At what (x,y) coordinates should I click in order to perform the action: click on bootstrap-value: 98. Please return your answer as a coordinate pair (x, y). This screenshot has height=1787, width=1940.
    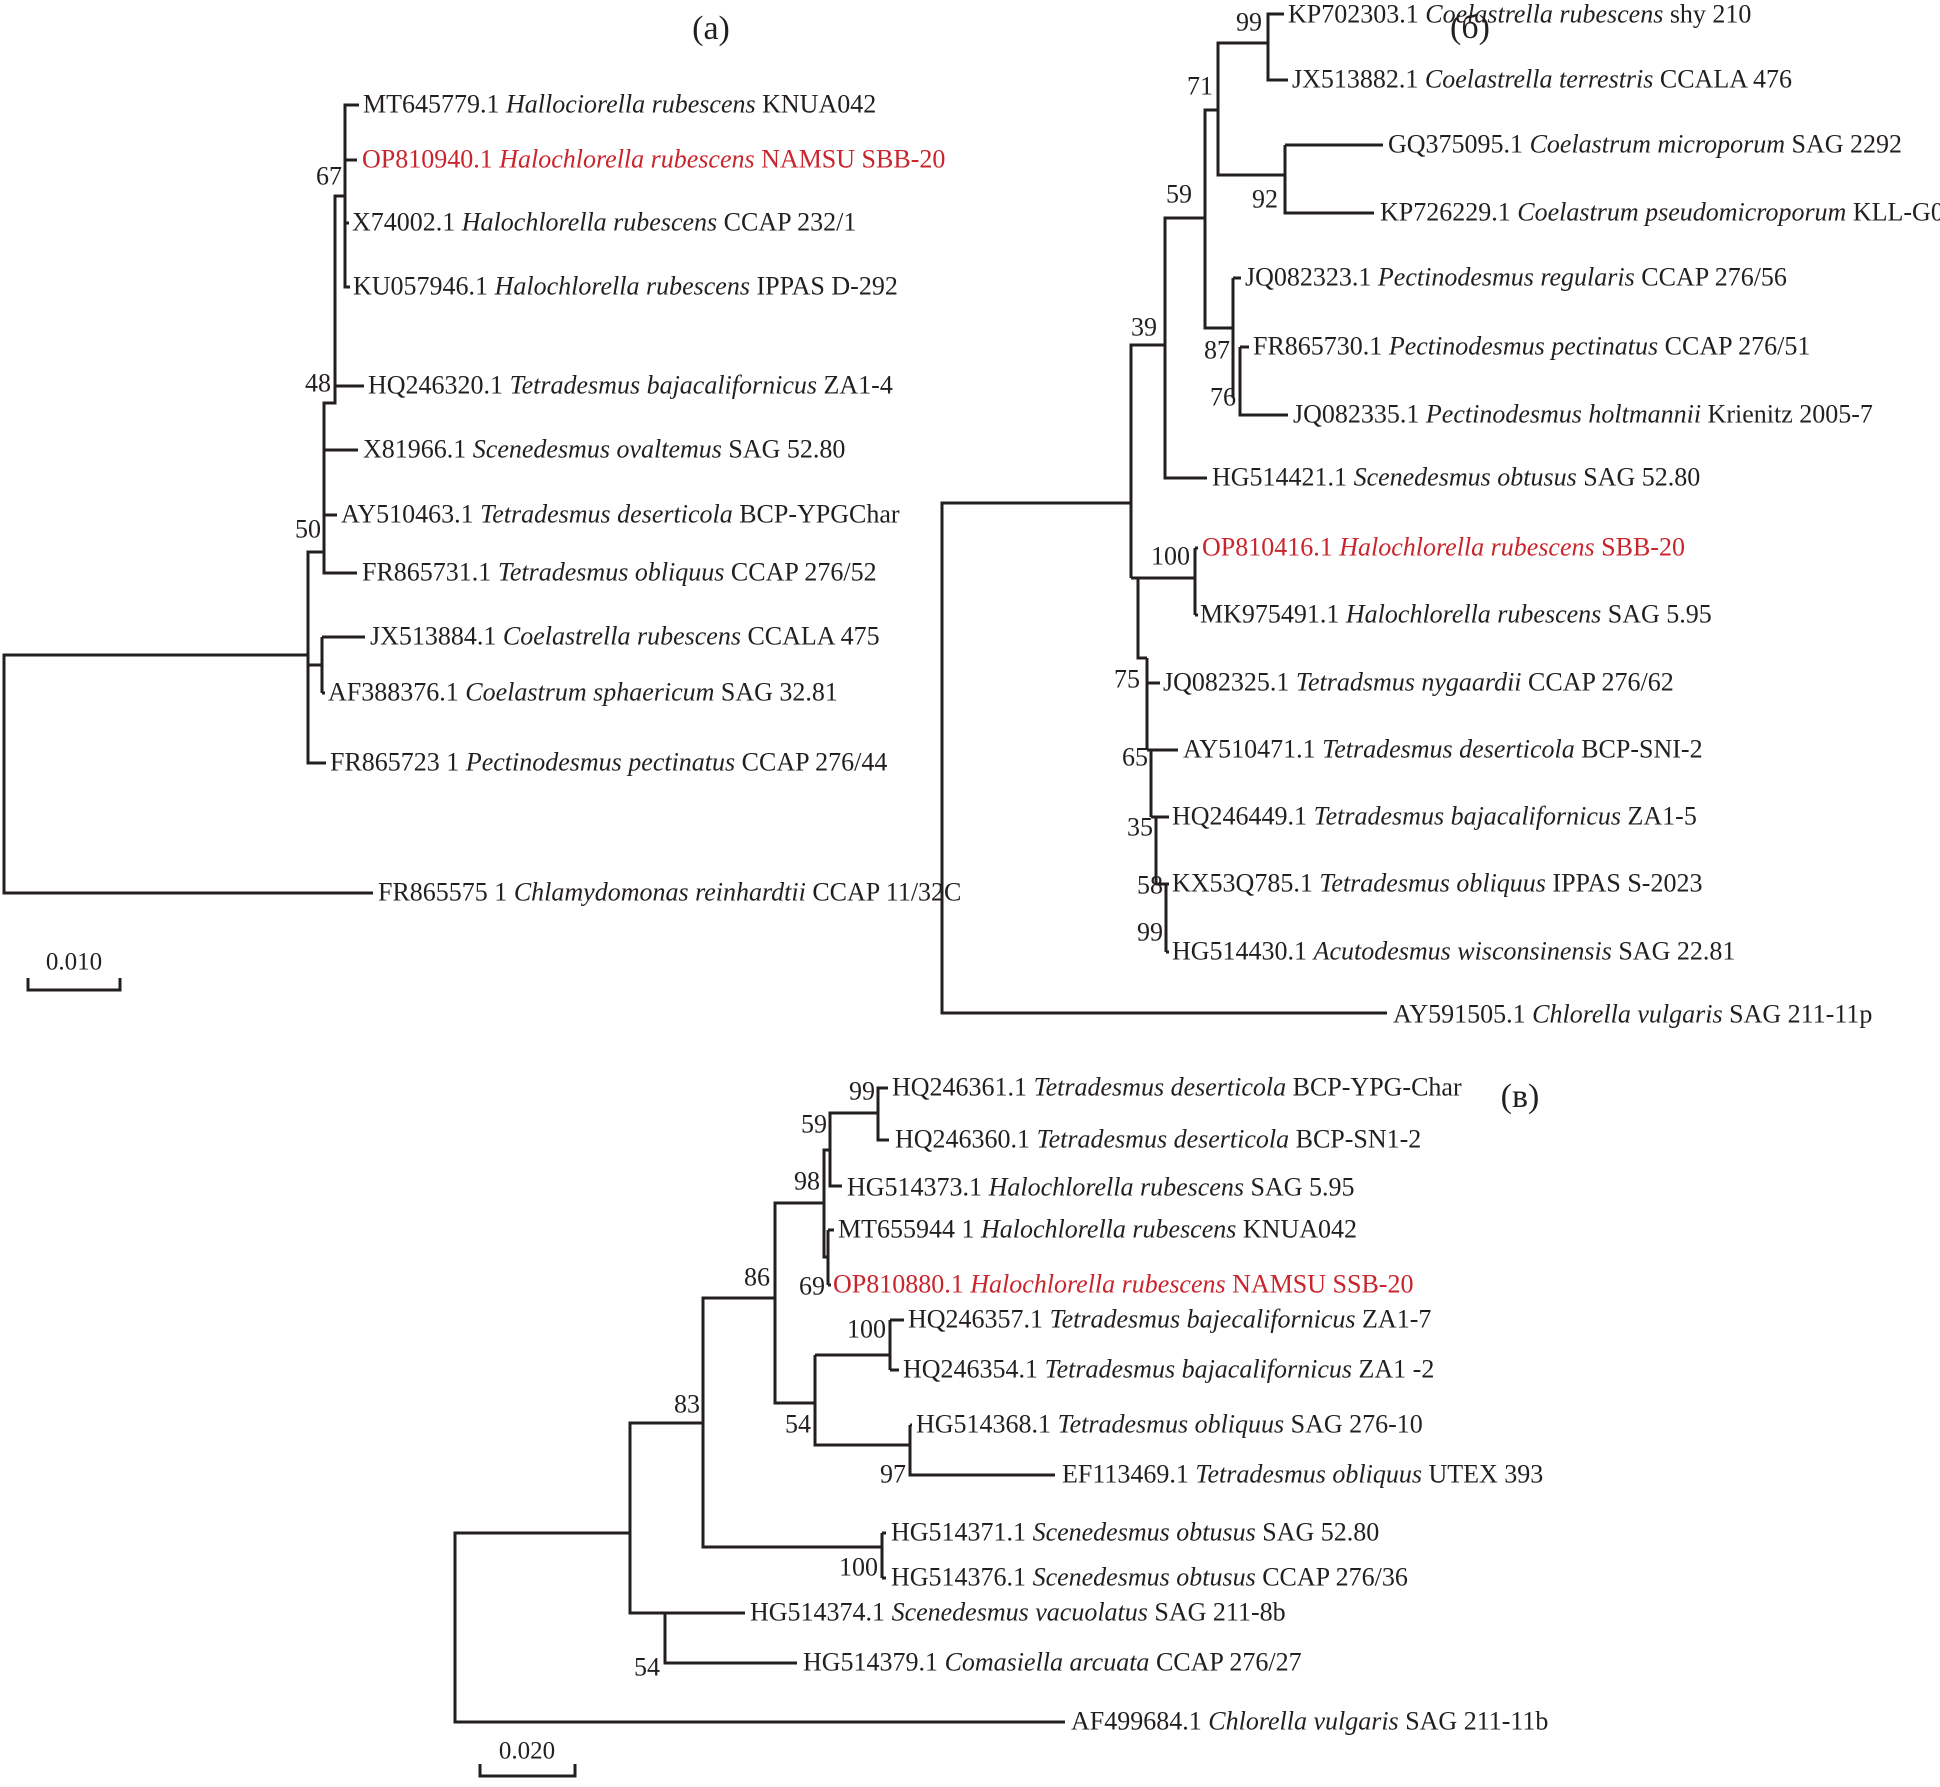
    Looking at the image, I should click on (807, 1181).